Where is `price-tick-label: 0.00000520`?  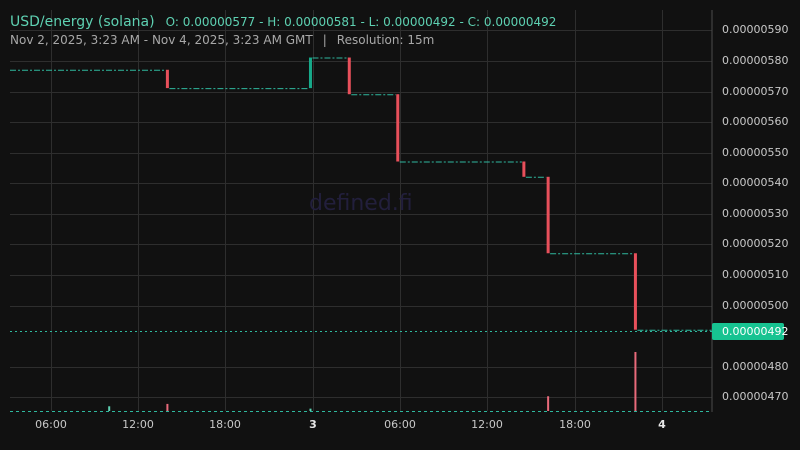
price-tick-label: 0.00000520 is located at coordinates (755, 243).